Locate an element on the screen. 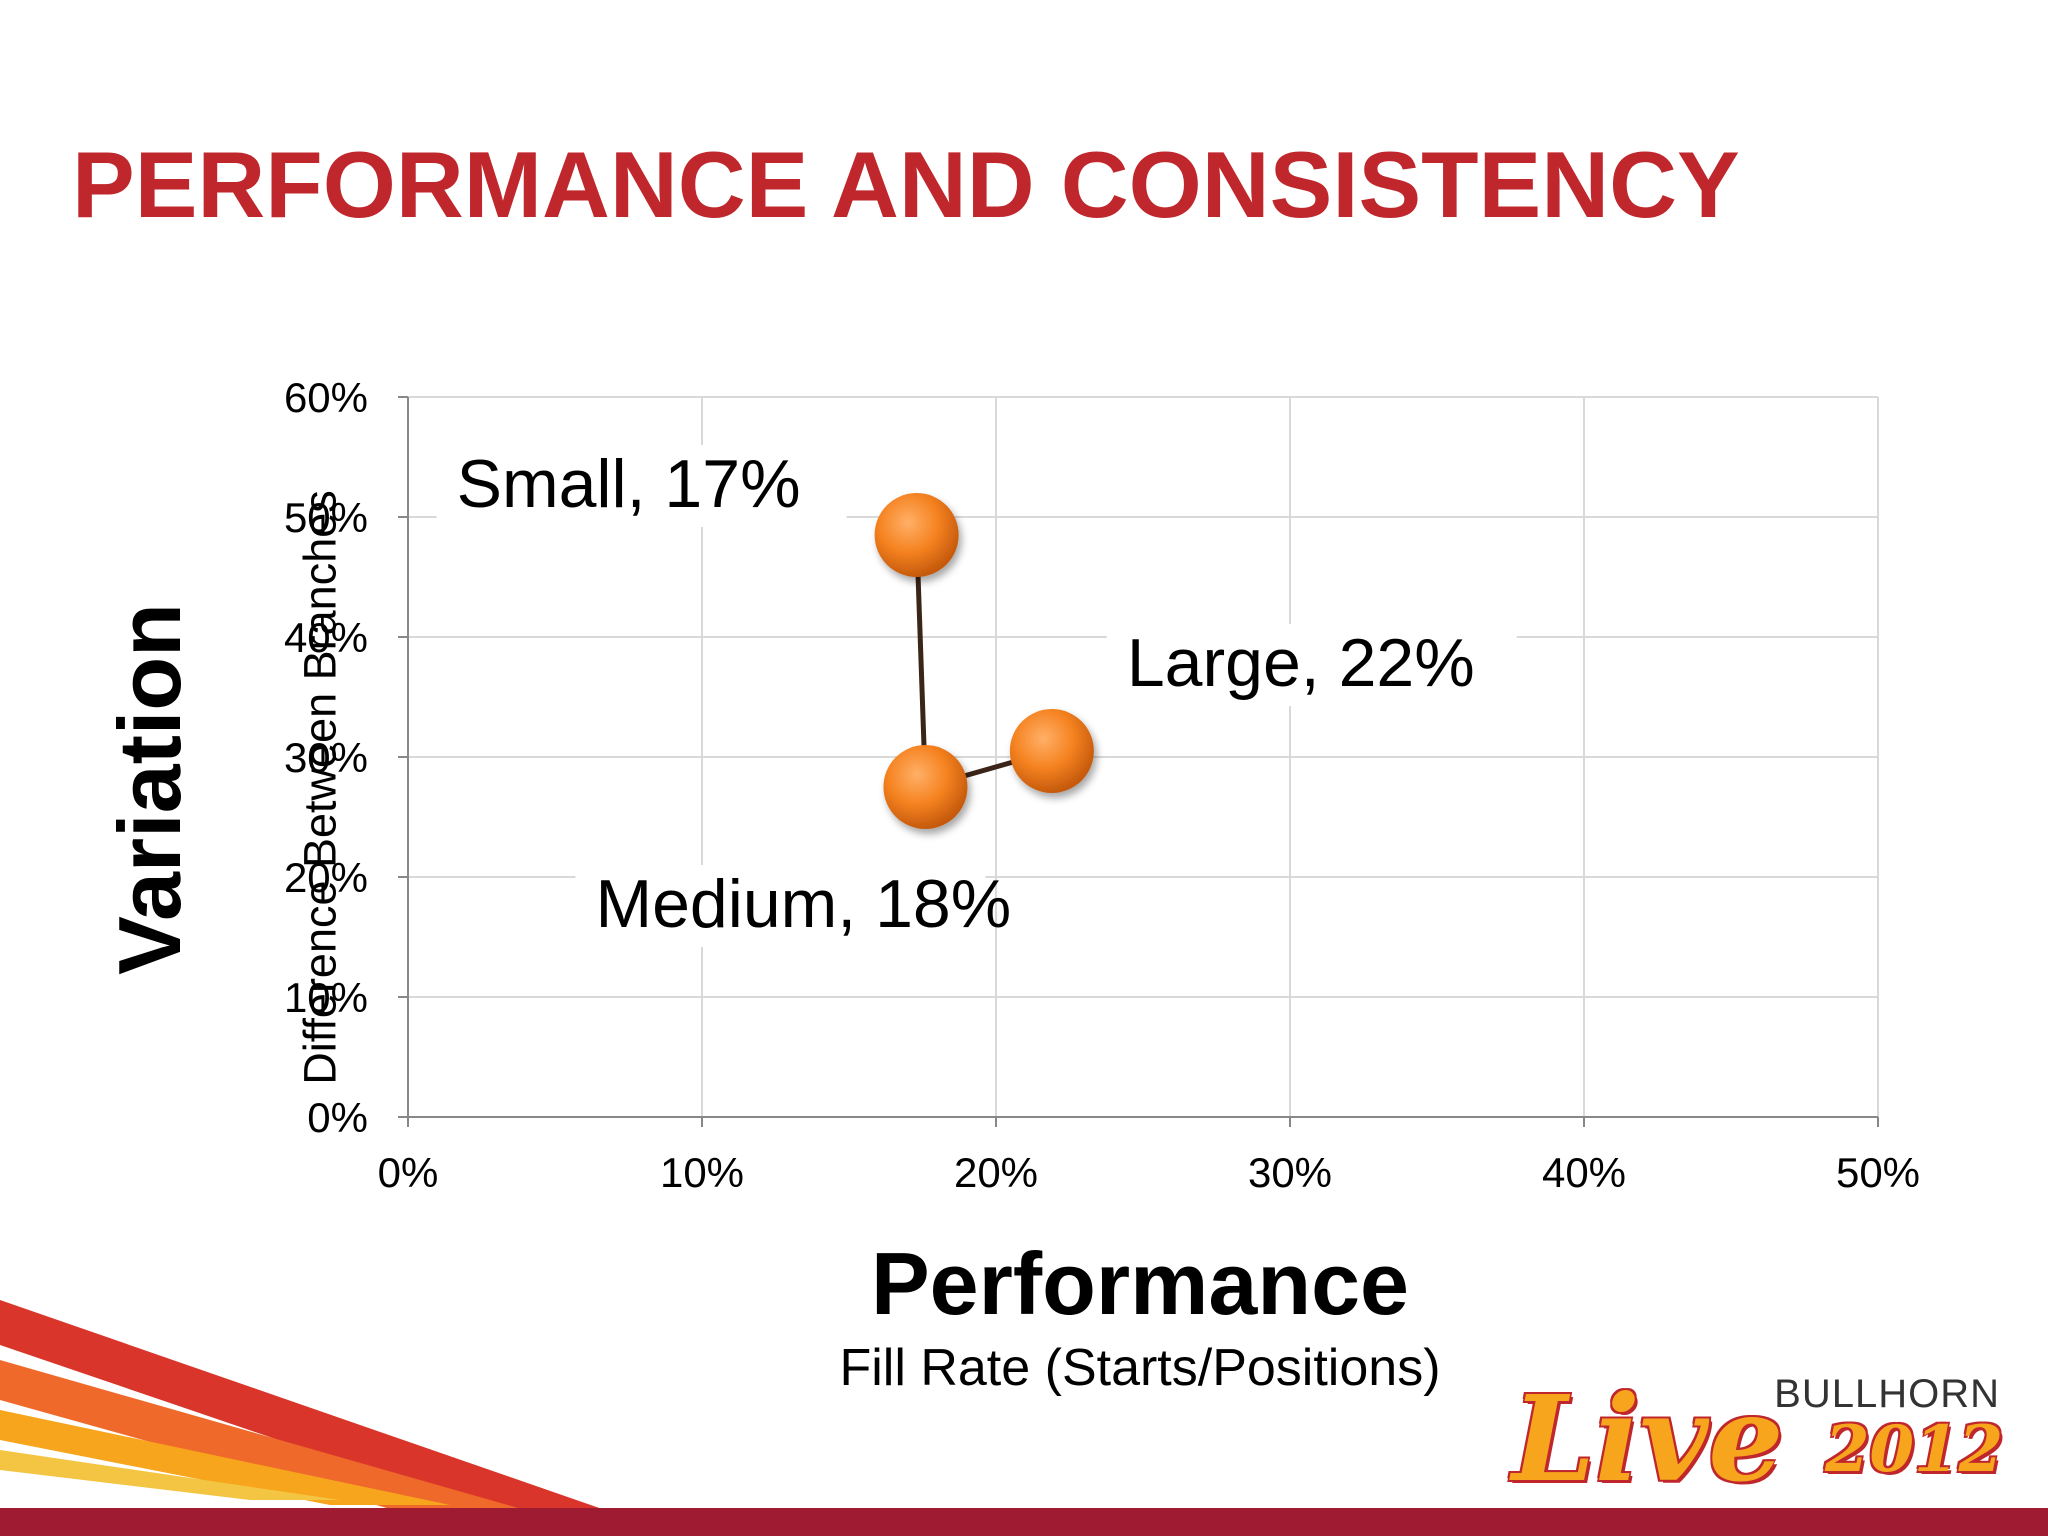 This screenshot has width=2048, height=1536. x-tick-label: 20% is located at coordinates (996, 1172).